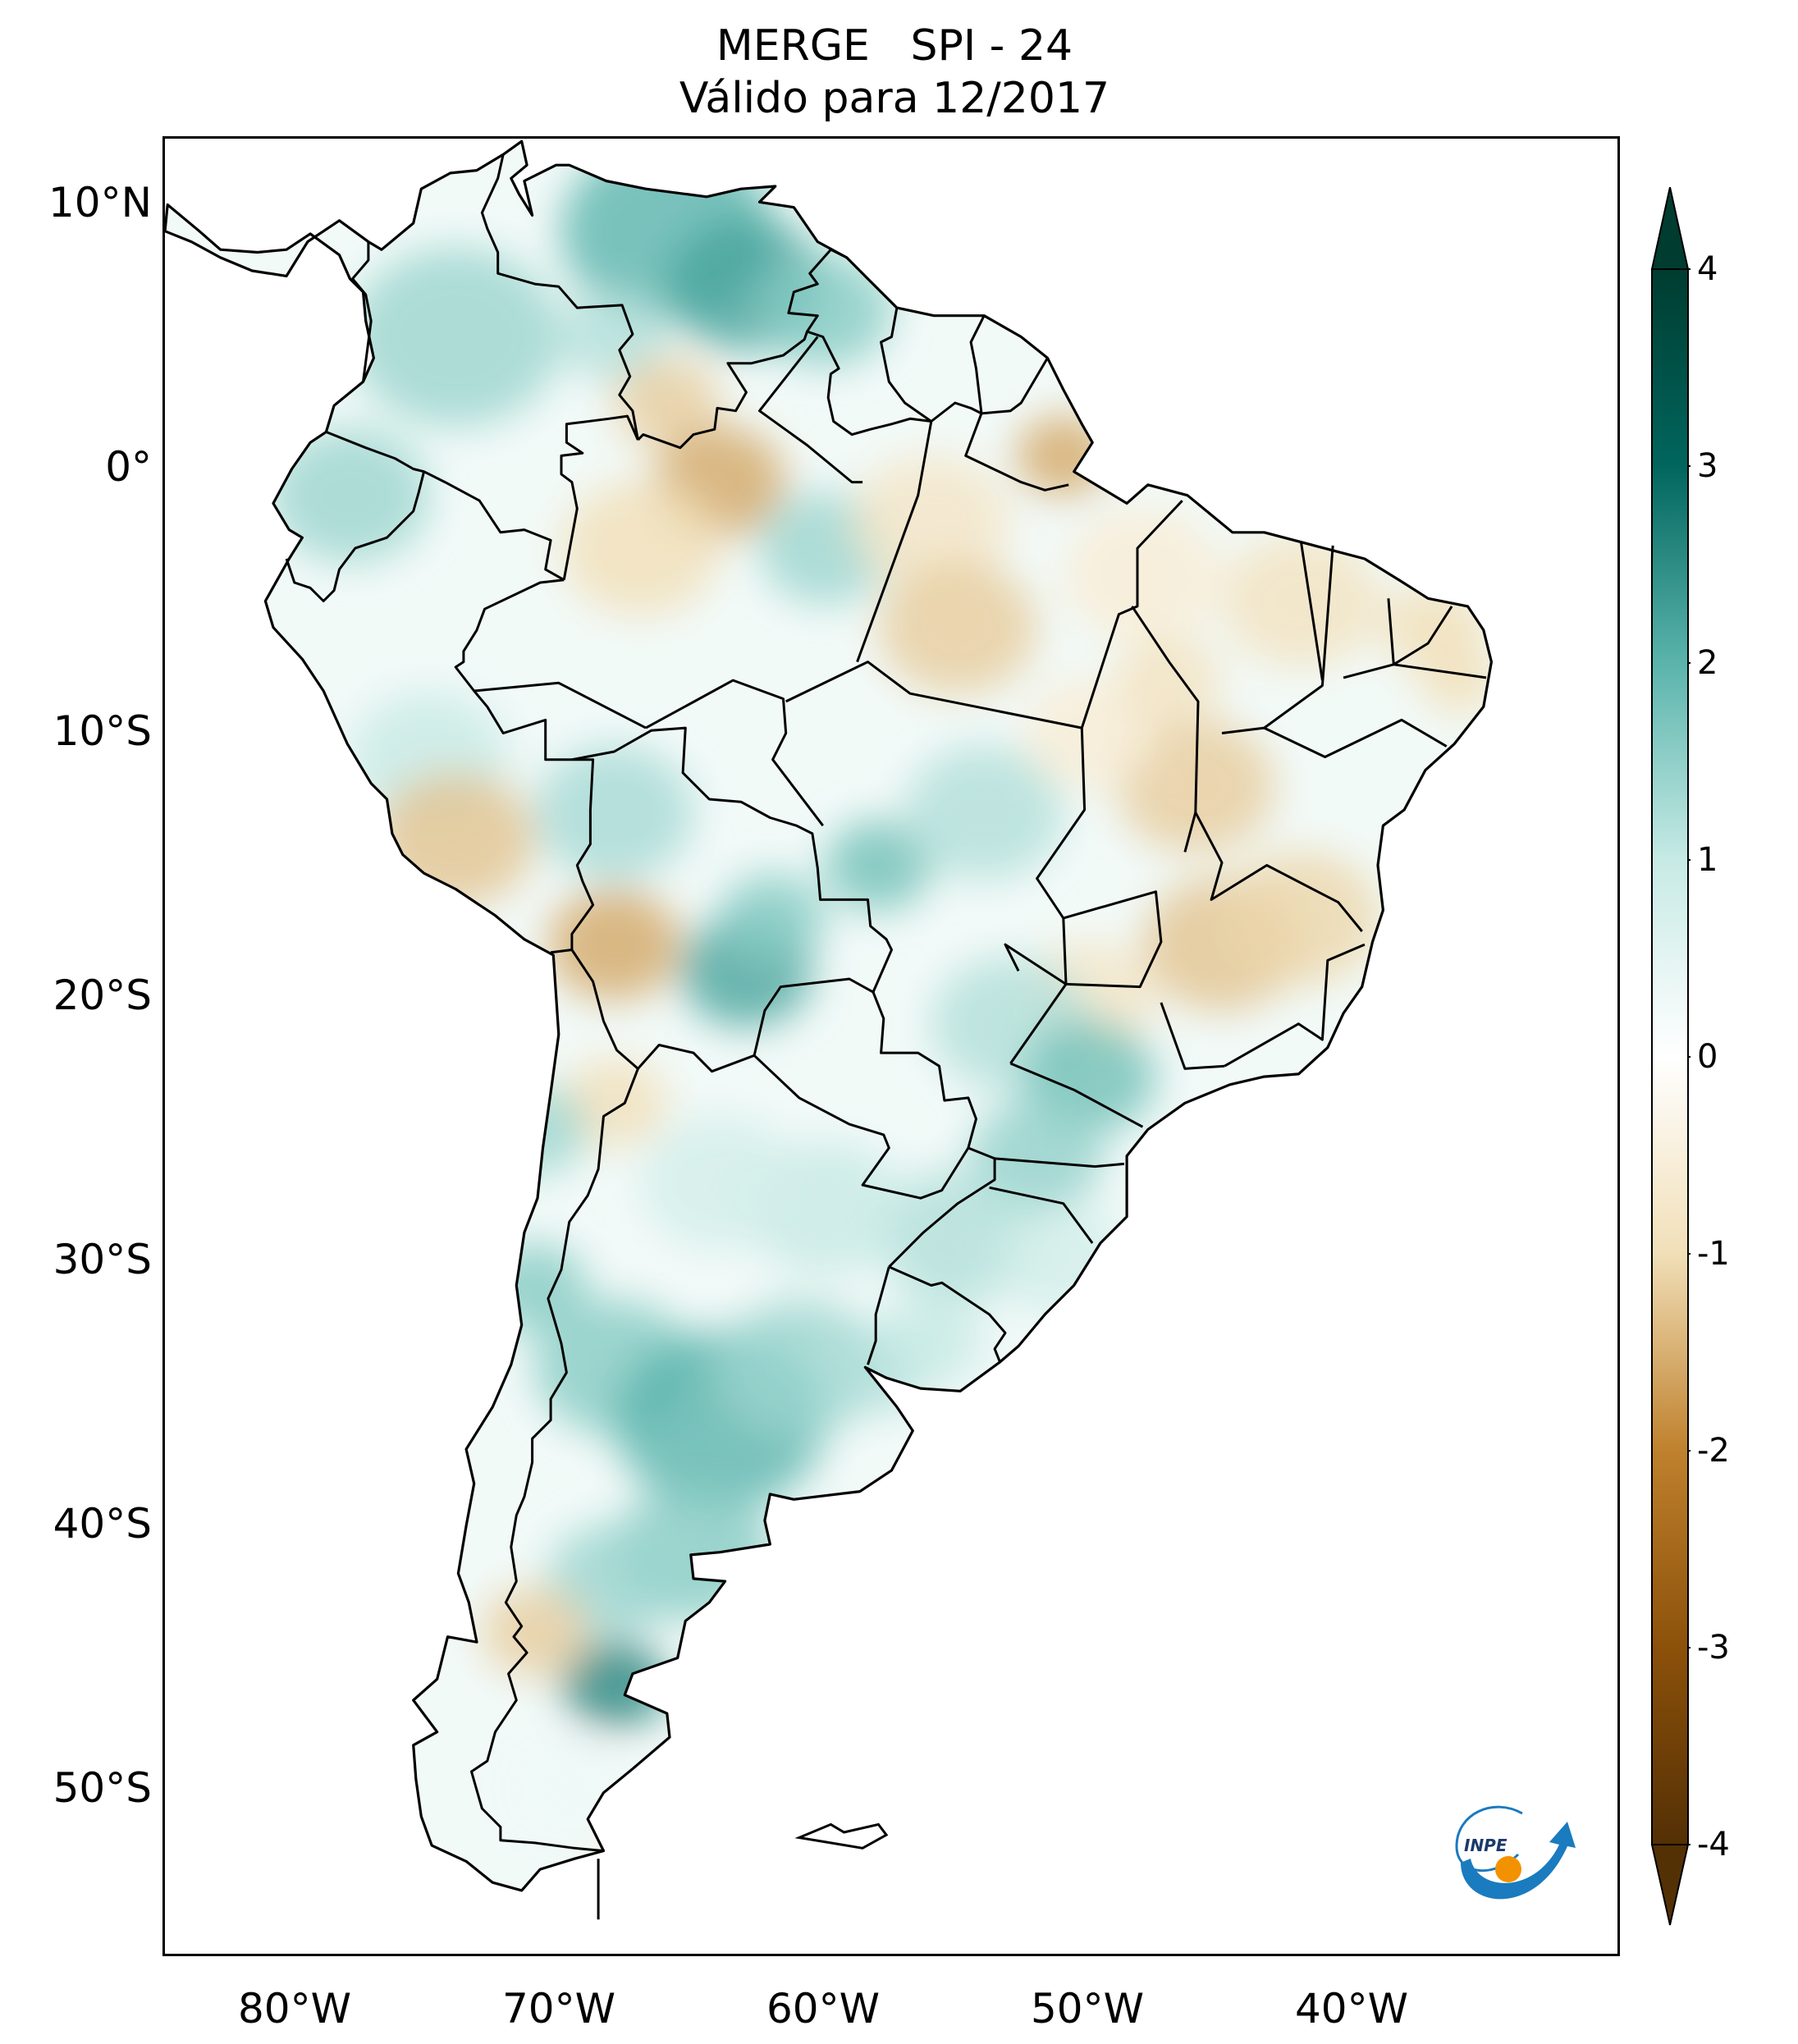 The width and height of the screenshot is (1798, 2044). Describe the element at coordinates (558, 2009) in the screenshot. I see `longitude-tick-label: 70°W` at that location.